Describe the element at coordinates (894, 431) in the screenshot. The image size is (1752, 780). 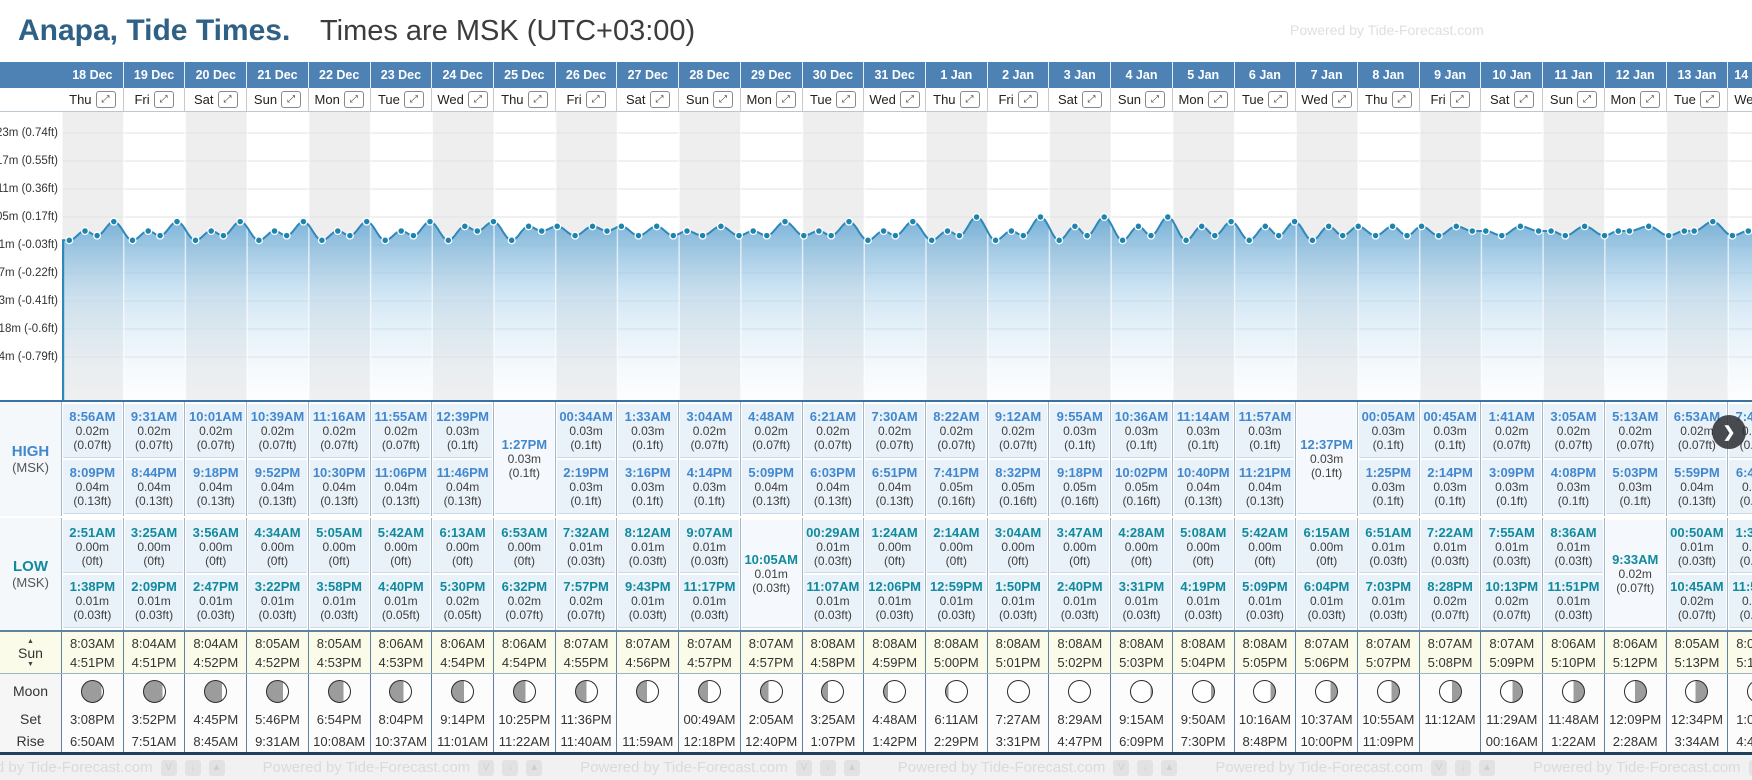
I see `tide-entry: 7:30AM 0.02m (0.07ft)` at that location.